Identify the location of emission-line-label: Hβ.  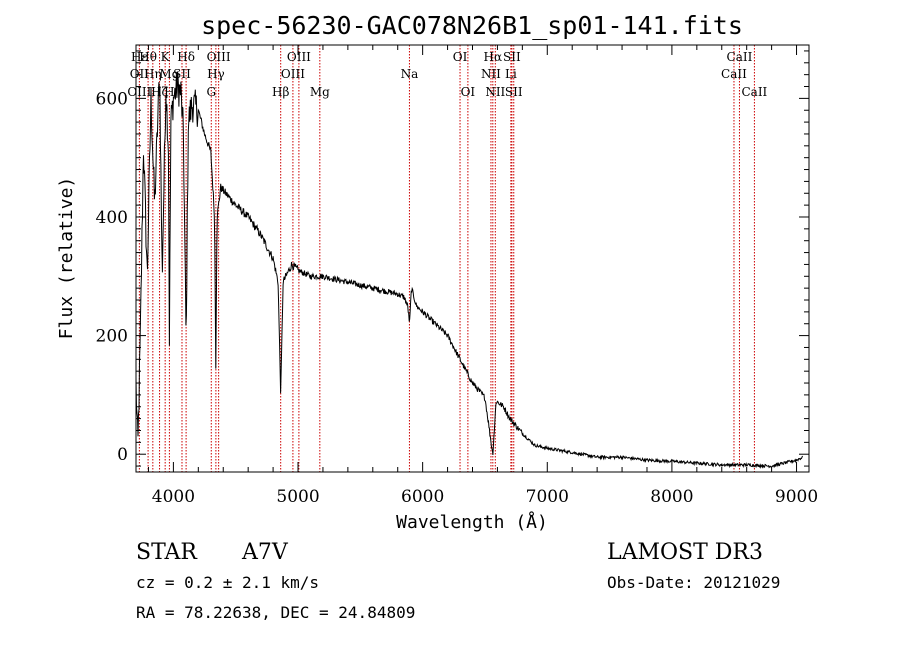
(280, 92).